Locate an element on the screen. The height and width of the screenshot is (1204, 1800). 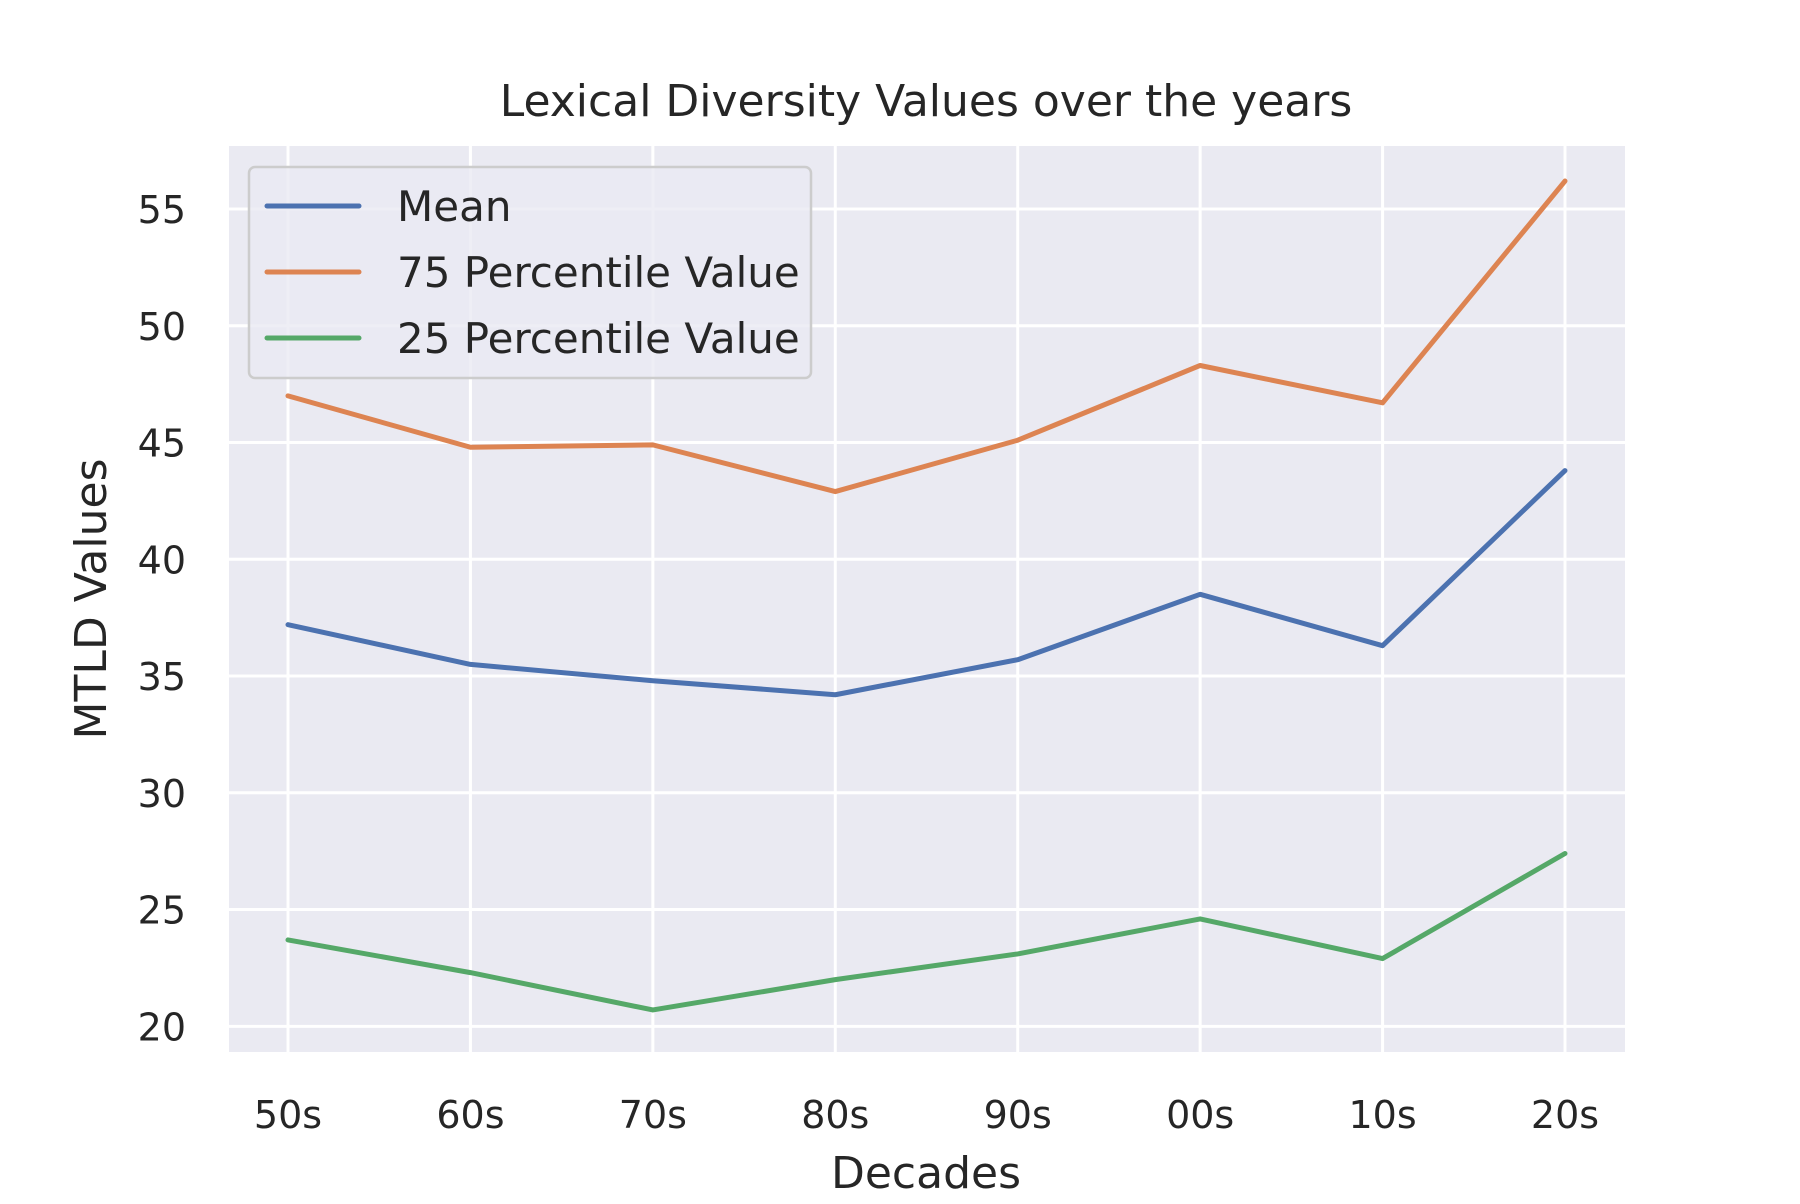
legend-box is located at coordinates (530, 272).